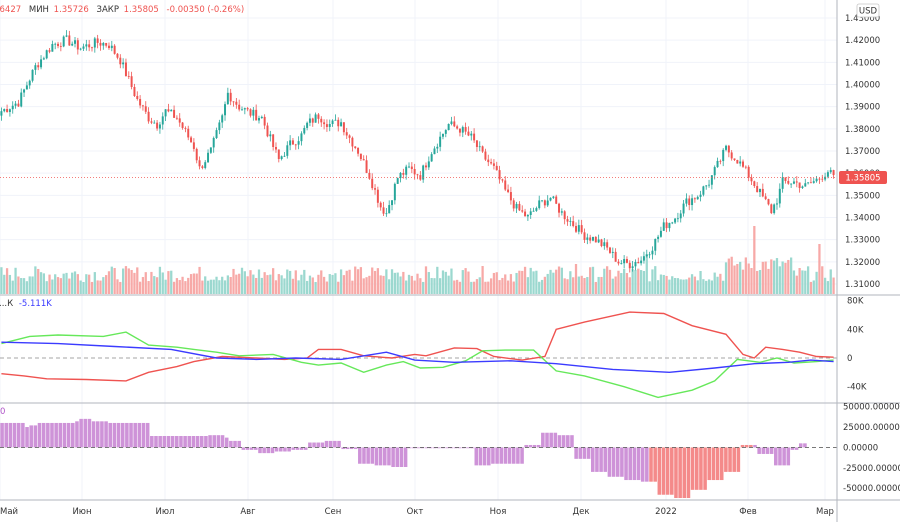 The image size is (900, 522). I want to click on volume-bars, so click(417, 260).